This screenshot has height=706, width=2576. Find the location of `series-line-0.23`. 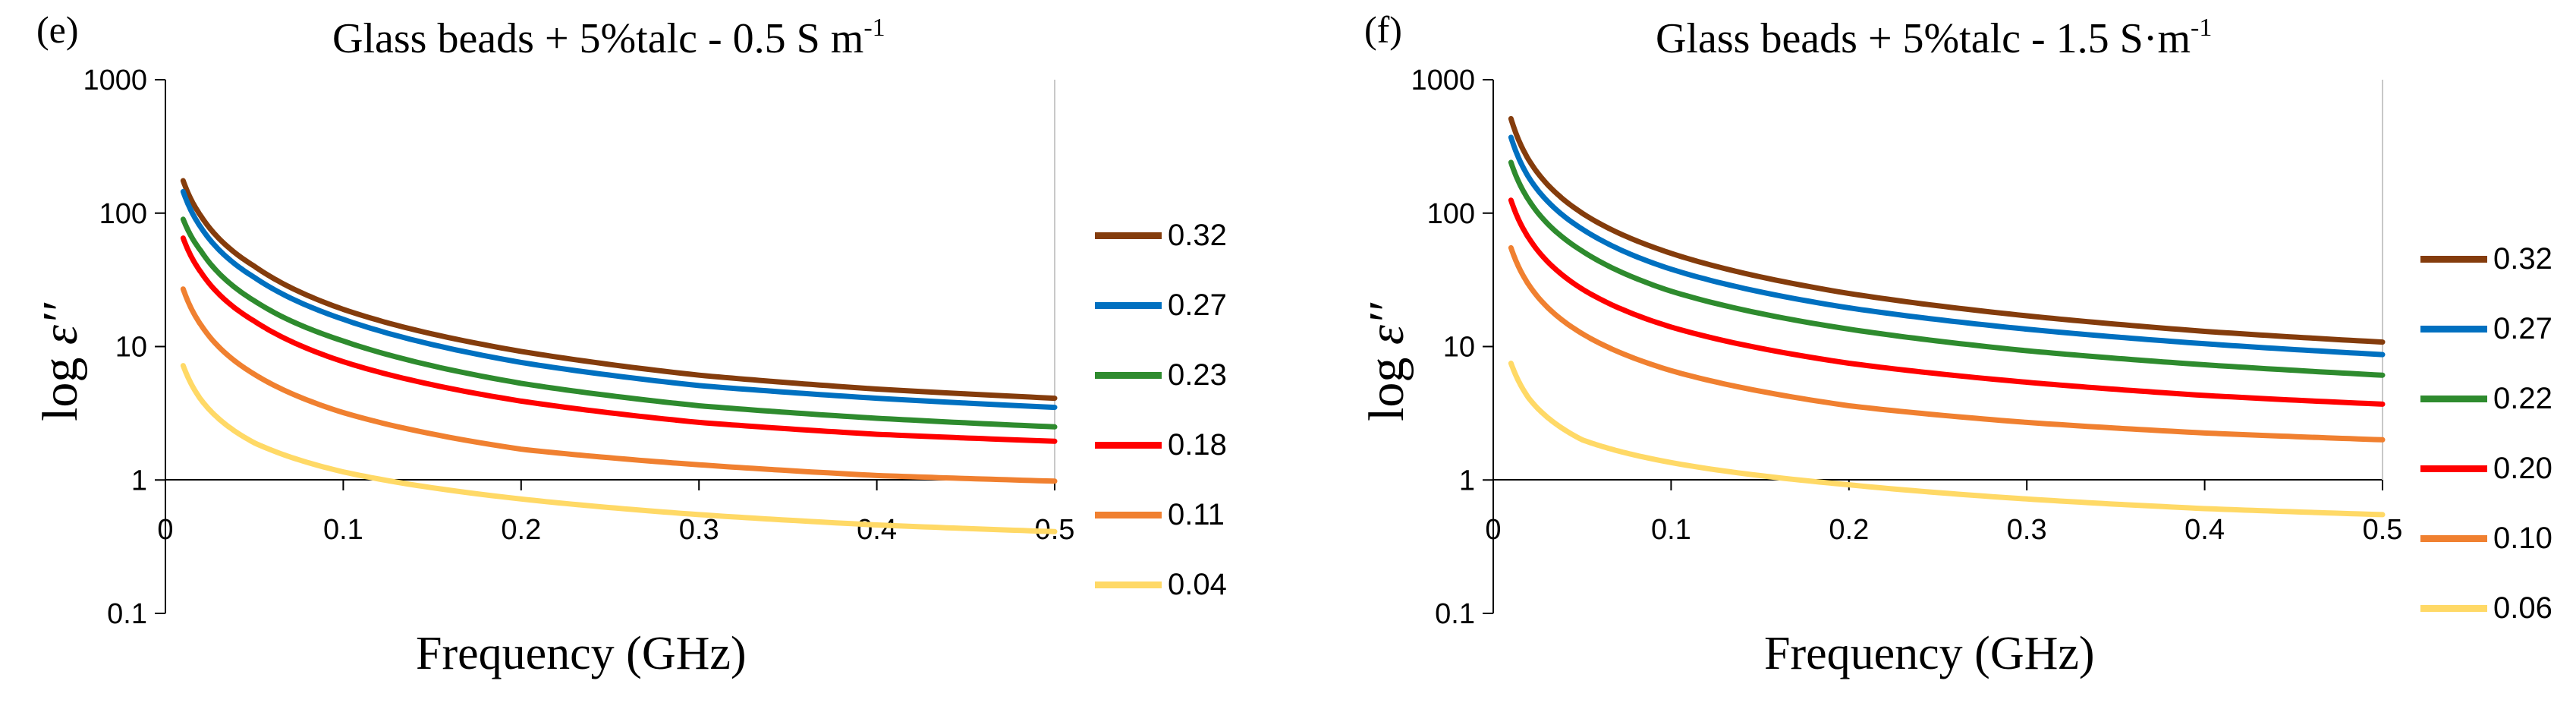

series-line-0.23 is located at coordinates (619, 323).